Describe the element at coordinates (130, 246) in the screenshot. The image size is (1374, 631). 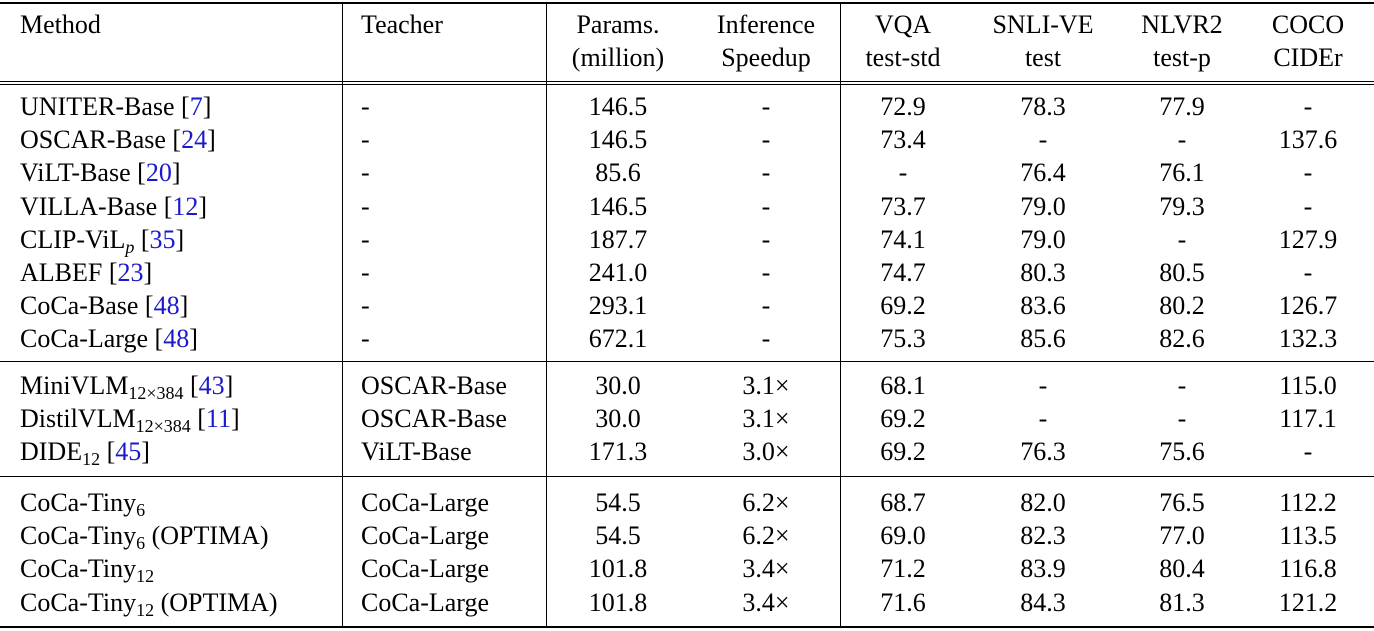
I see `method-subscript: p` at that location.